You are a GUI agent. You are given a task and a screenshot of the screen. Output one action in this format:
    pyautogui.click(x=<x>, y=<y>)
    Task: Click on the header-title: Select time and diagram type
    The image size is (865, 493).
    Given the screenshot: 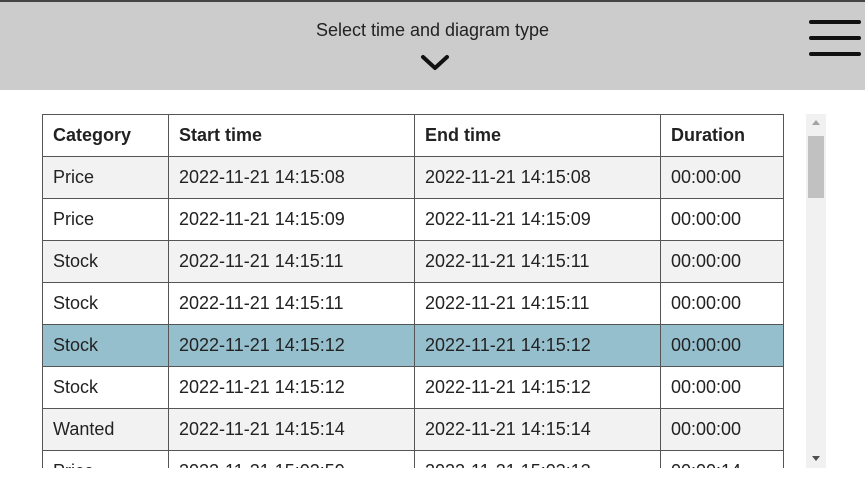 What is the action you would take?
    pyautogui.click(x=432, y=30)
    